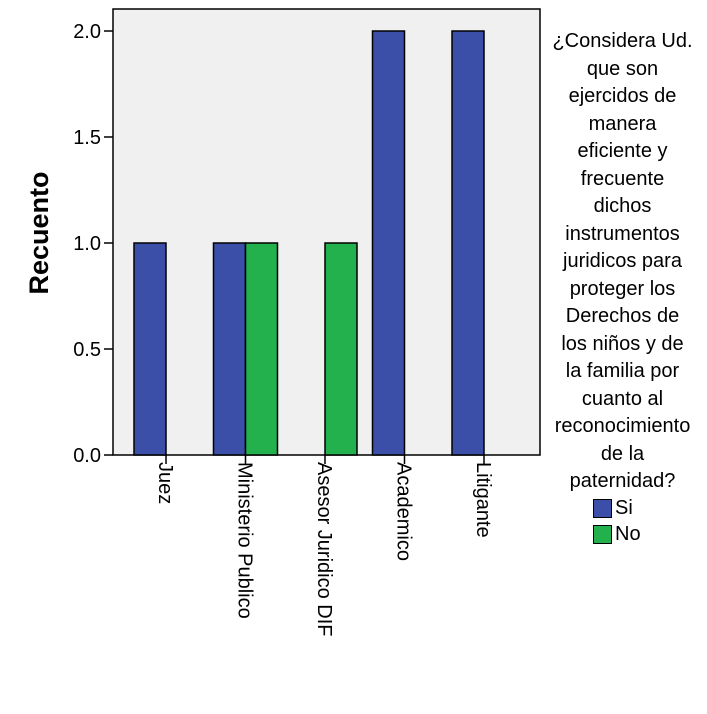 The width and height of the screenshot is (707, 714). What do you see at coordinates (87, 244) in the screenshot?
I see `y-tick-label: 1.0` at bounding box center [87, 244].